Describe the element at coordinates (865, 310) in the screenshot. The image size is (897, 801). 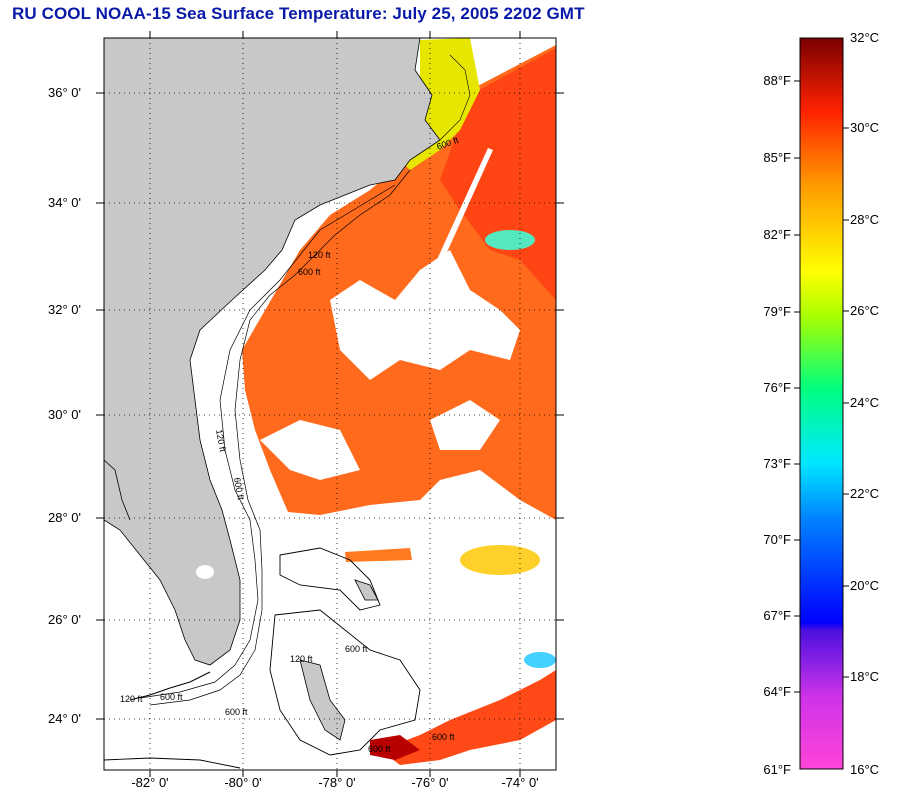
I see `colorbar-celsius-label: 26°C` at that location.